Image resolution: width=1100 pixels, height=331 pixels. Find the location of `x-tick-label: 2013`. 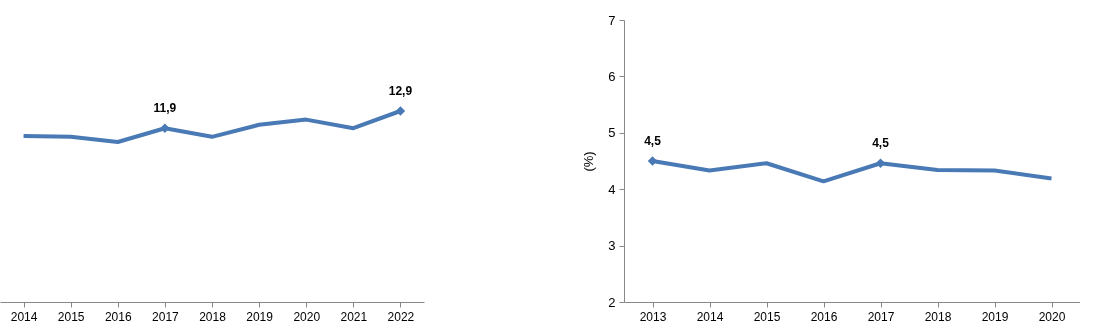

x-tick-label: 2013 is located at coordinates (653, 316).